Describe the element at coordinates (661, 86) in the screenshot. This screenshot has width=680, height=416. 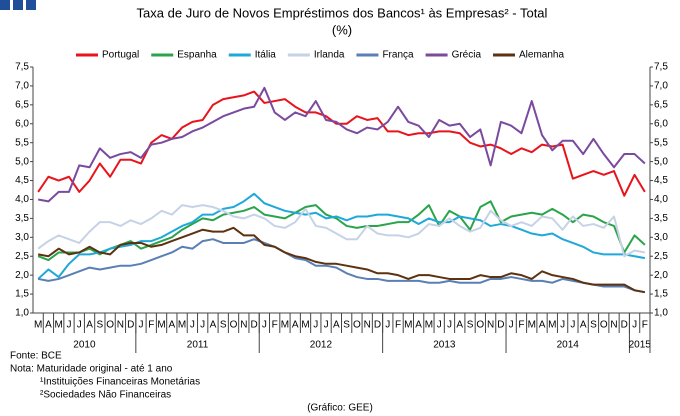
I see `y2-tick-label: 7,0` at that location.